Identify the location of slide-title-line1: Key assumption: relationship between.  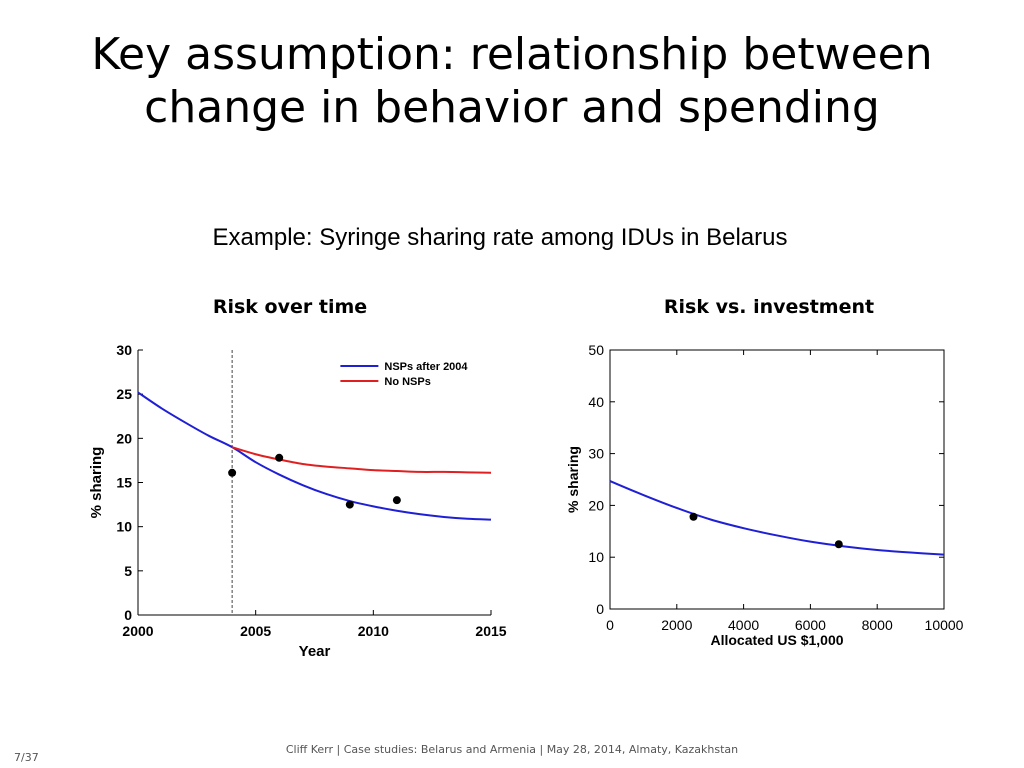
(512, 54).